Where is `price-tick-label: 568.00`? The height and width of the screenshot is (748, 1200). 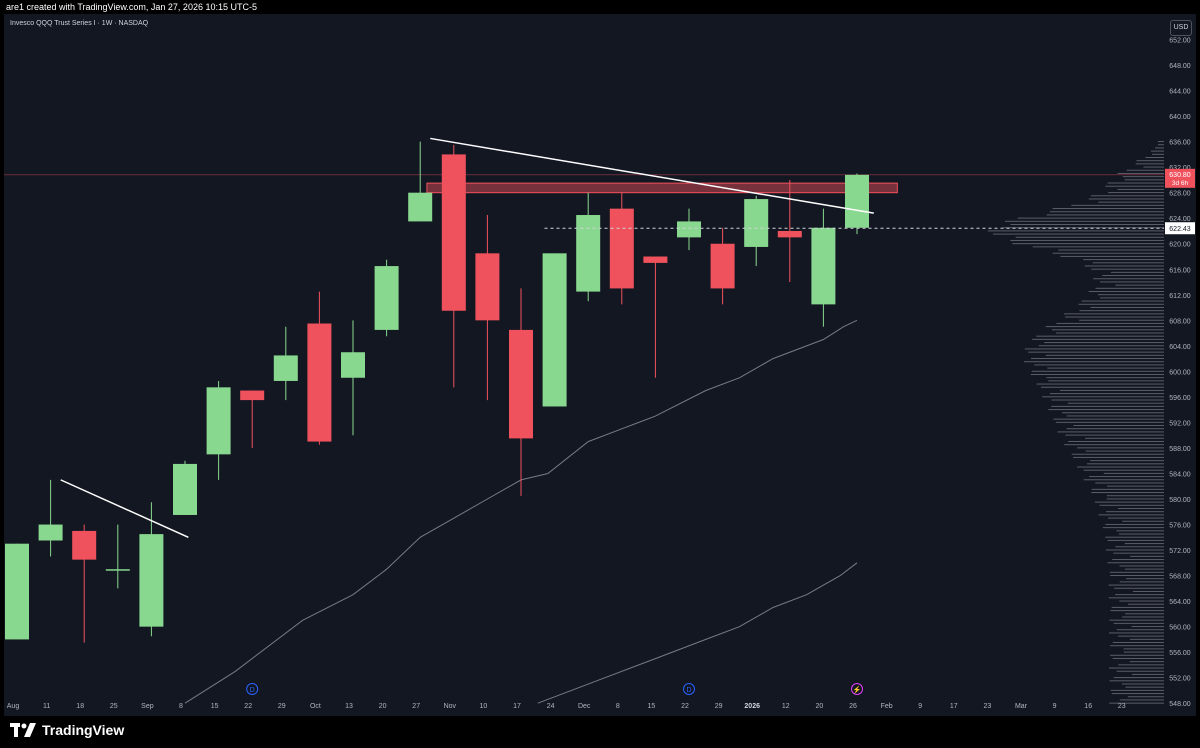 price-tick-label: 568.00 is located at coordinates (1180, 577).